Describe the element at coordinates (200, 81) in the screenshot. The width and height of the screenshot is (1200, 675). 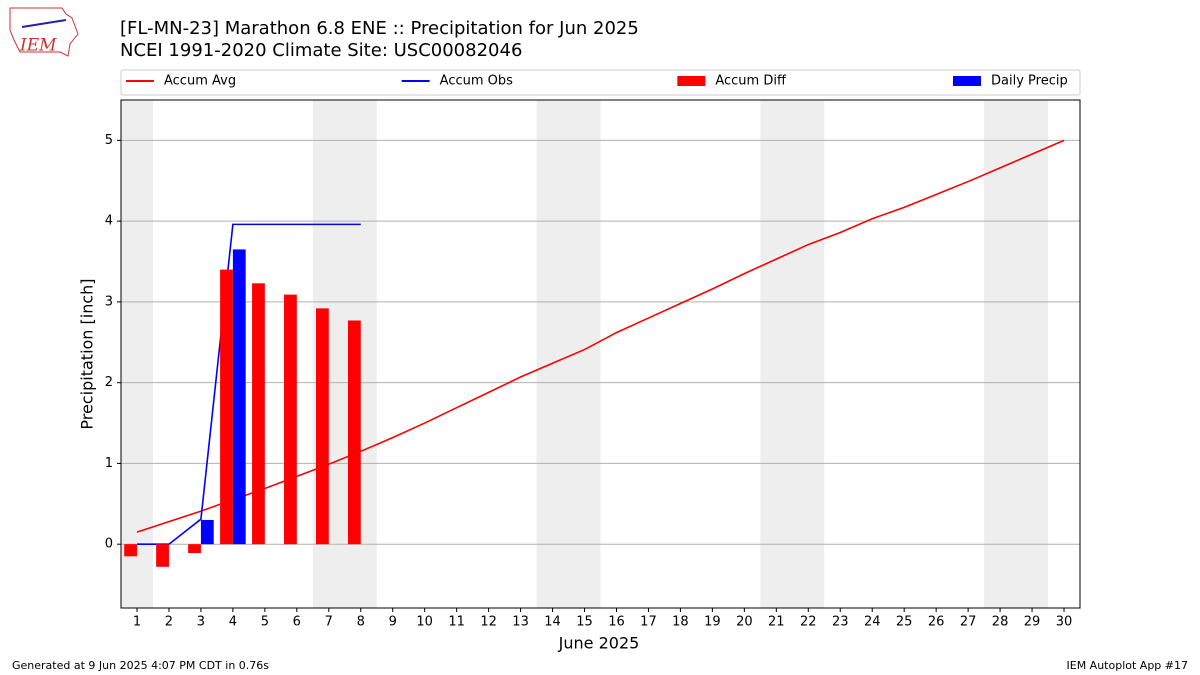
I see `legend-label: Accum Avg` at that location.